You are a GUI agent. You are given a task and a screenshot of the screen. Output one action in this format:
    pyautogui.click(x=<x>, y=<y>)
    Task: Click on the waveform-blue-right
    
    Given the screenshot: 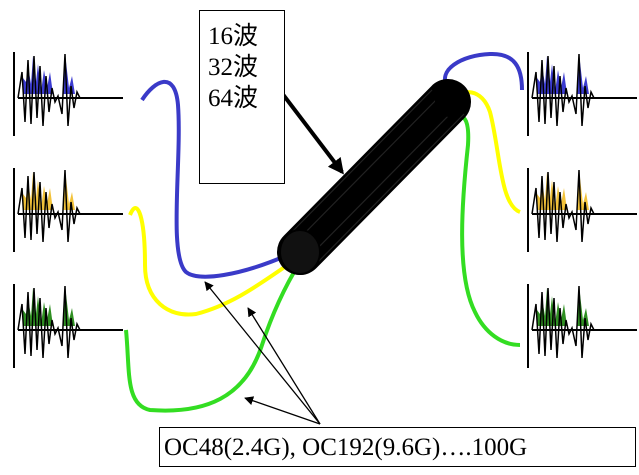 What is the action you would take?
    pyautogui.click(x=582, y=94)
    